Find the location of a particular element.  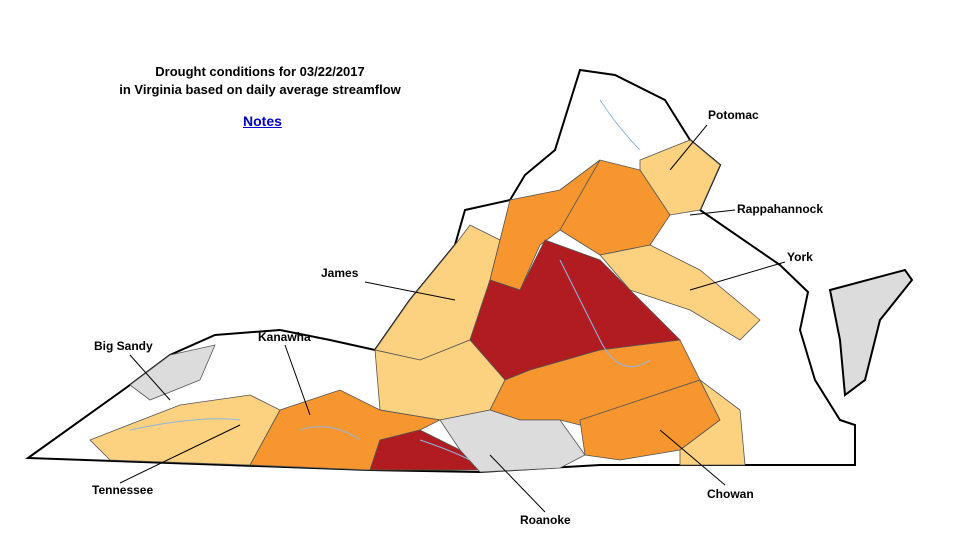

region-severe is located at coordinates (615, 207).